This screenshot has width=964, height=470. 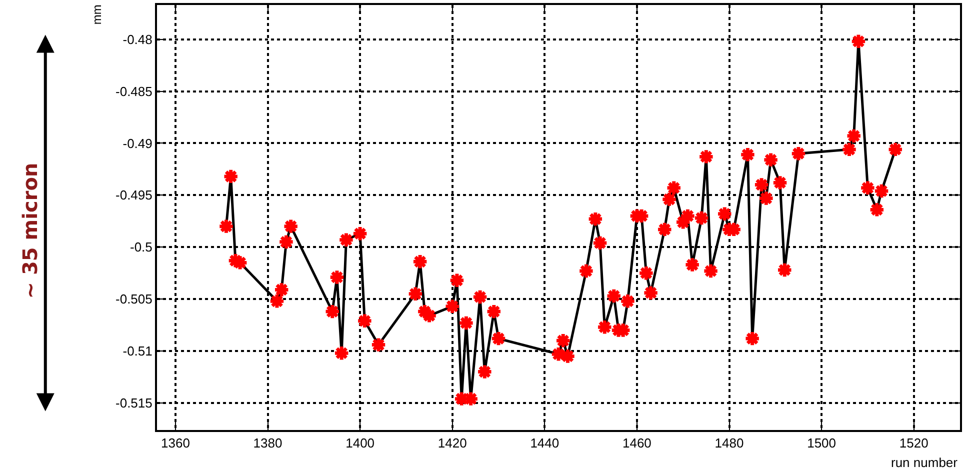 What do you see at coordinates (924, 462) in the screenshot?
I see `x-axis-title: run number` at bounding box center [924, 462].